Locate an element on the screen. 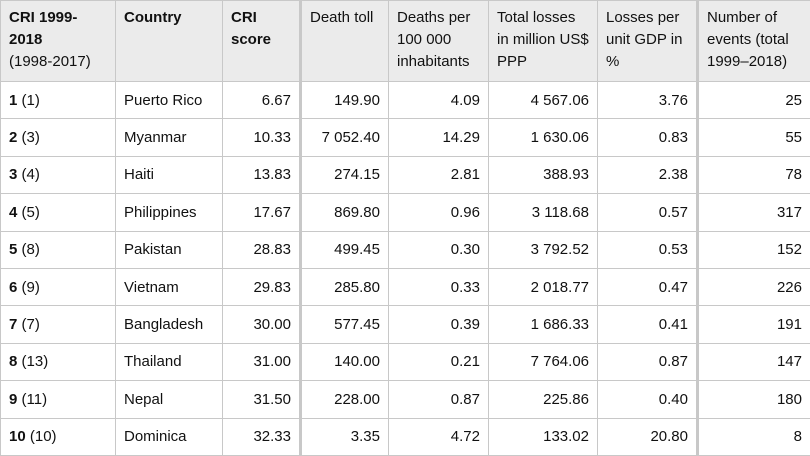 This screenshot has width=810, height=456. header-total-losses: Total losses in million US$ PPP is located at coordinates (543, 41).